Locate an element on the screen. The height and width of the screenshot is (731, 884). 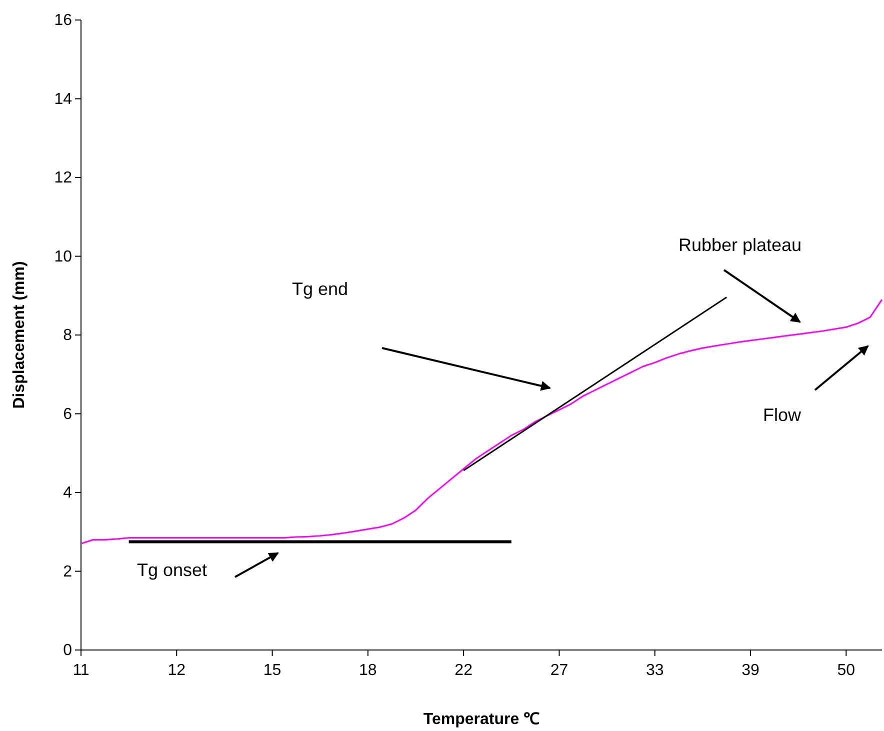
x-axis-title: Temperature ℃ is located at coordinates (481, 719).